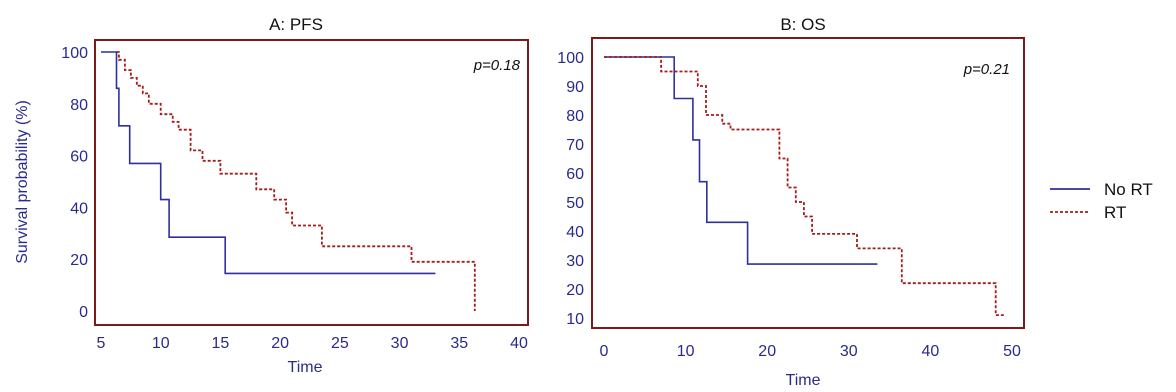  What do you see at coordinates (497, 65) in the screenshot?
I see `panel-a-p-value: p=0.18` at bounding box center [497, 65].